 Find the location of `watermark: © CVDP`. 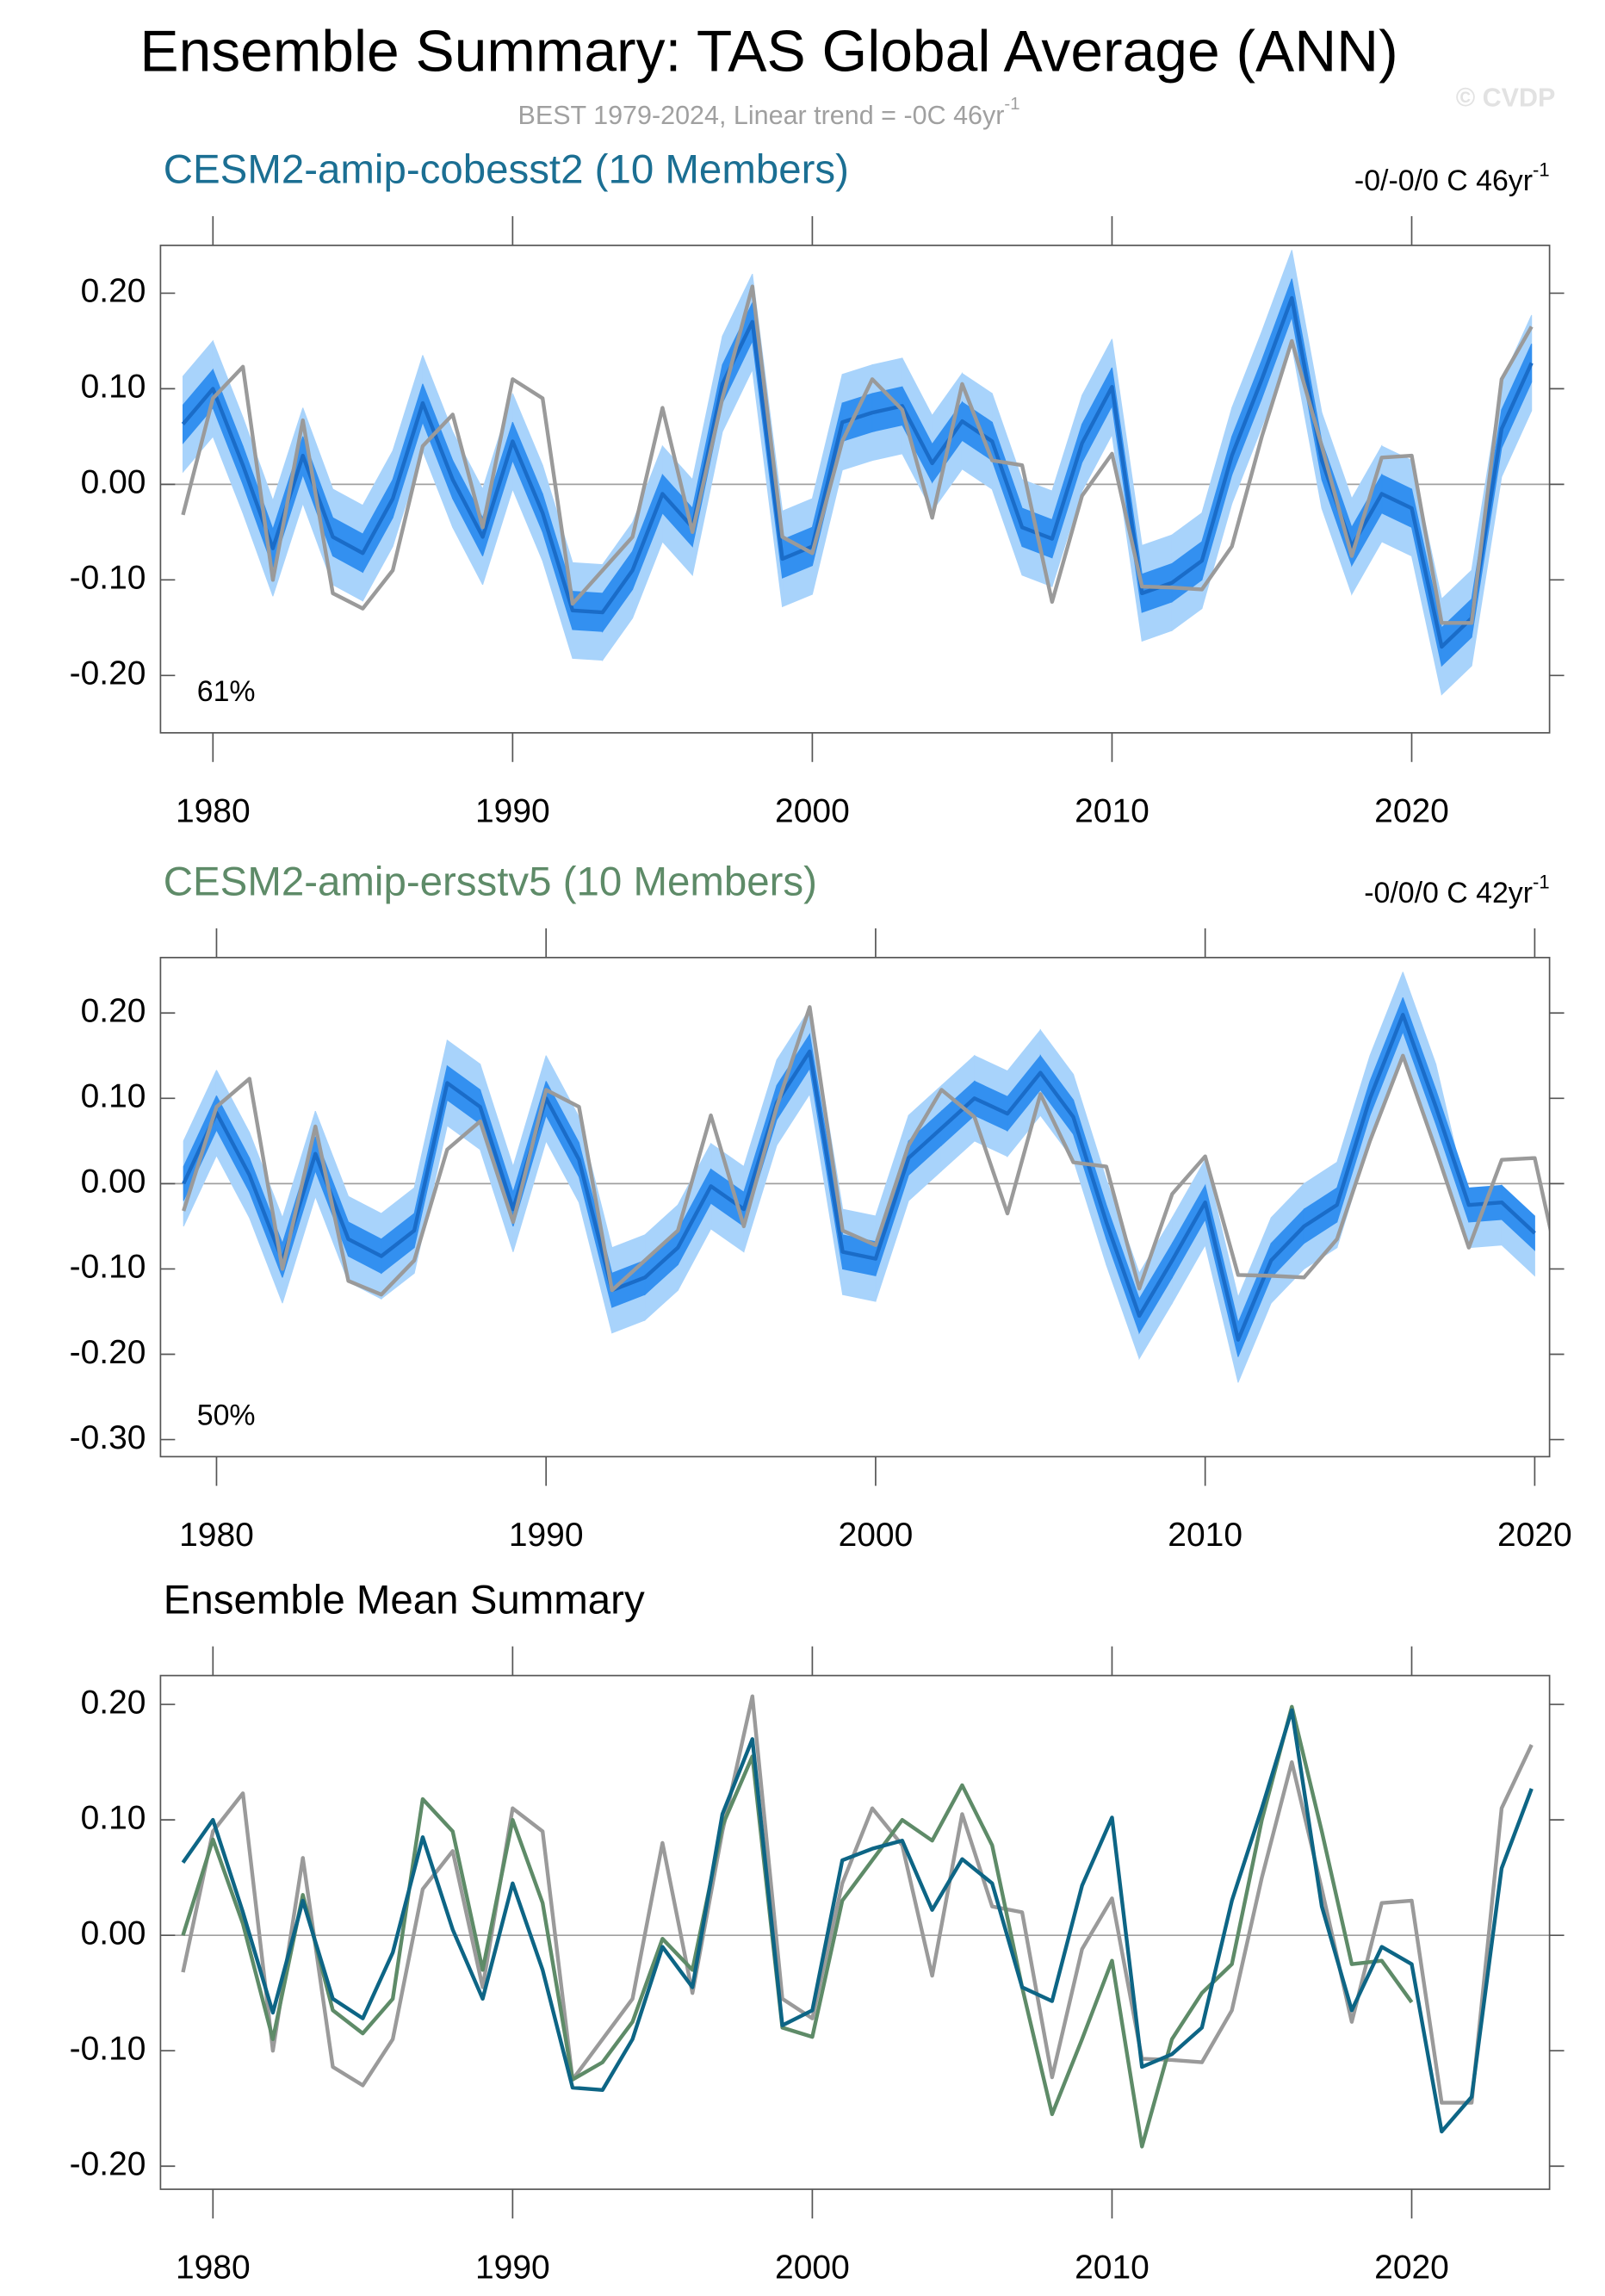

watermark: © CVDP is located at coordinates (1506, 98).